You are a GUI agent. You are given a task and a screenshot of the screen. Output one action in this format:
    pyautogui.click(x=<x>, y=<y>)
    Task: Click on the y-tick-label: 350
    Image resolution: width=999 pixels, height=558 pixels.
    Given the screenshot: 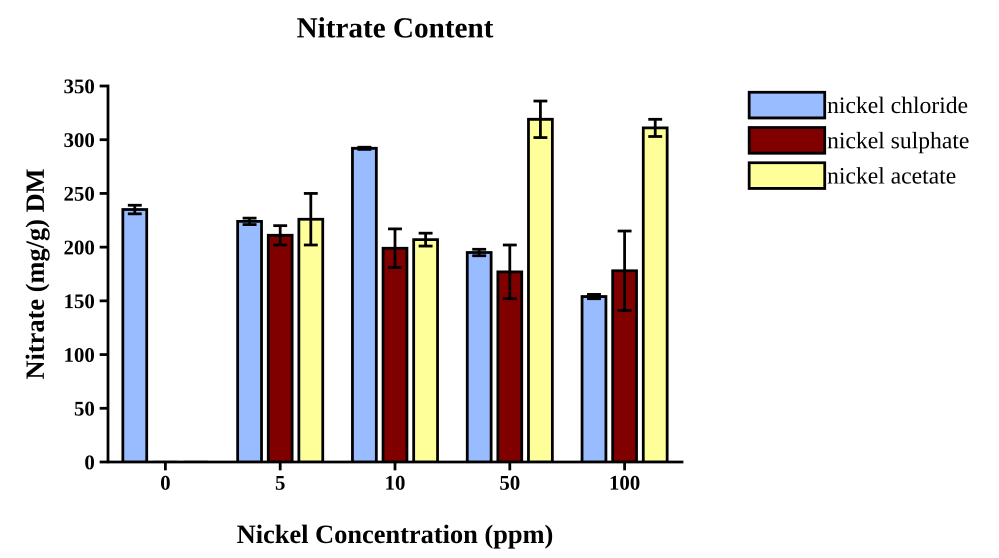 What is the action you would take?
    pyautogui.click(x=79, y=86)
    